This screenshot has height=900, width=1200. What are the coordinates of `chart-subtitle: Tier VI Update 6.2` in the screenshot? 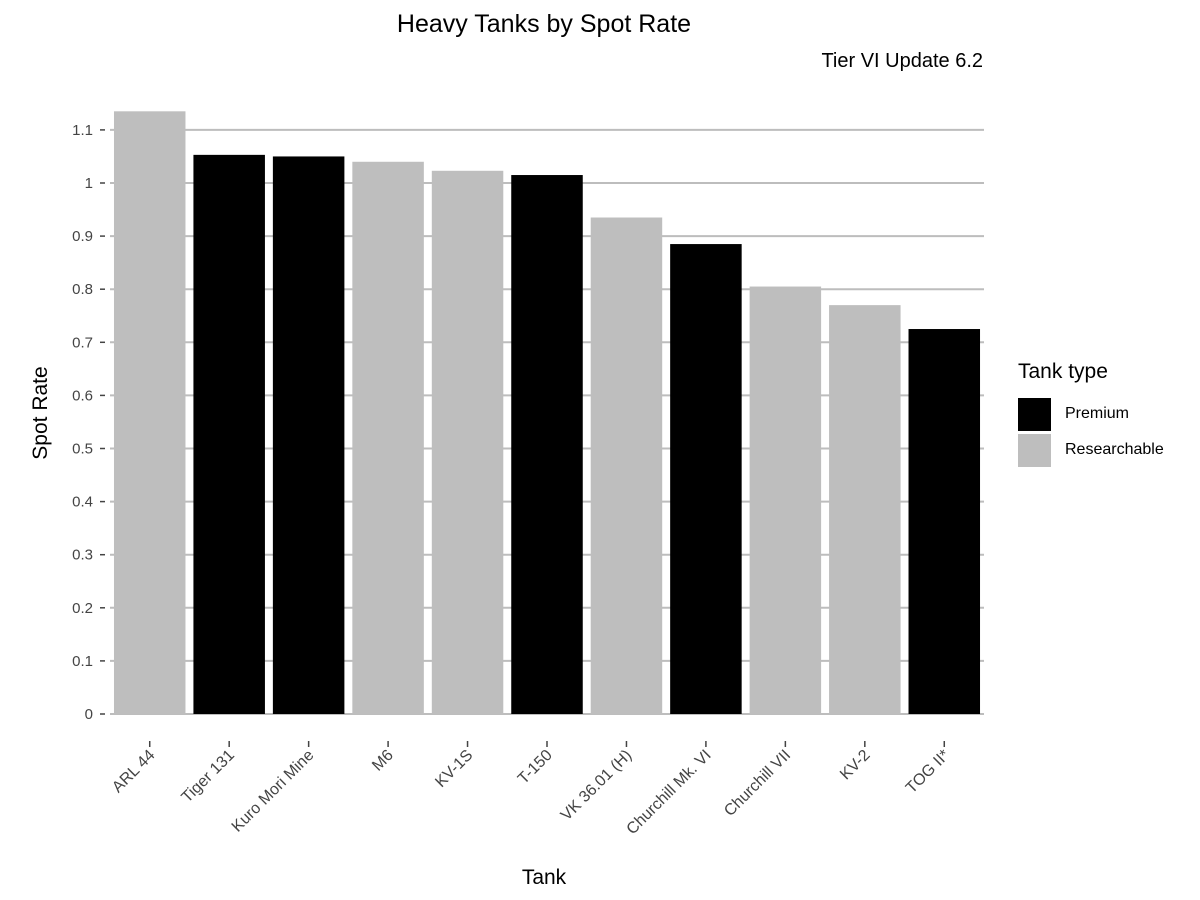 It's located at (902, 61).